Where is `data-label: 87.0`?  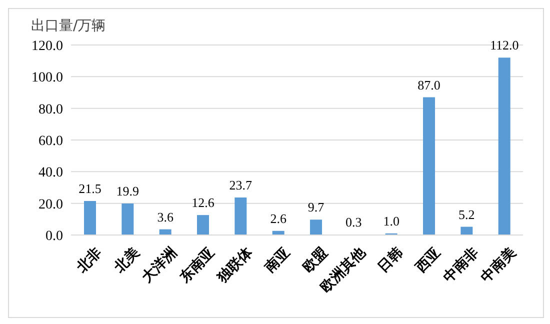
data-label: 87.0 is located at coordinates (429, 84).